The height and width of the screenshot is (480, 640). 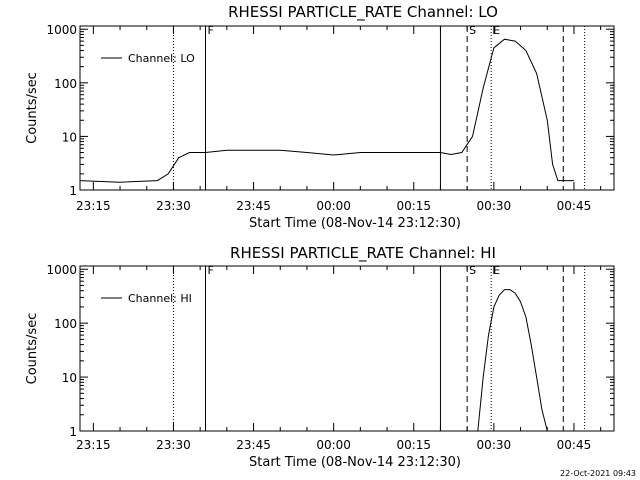 What do you see at coordinates (161, 58) in the screenshot?
I see `legend-label: Channel: LO` at bounding box center [161, 58].